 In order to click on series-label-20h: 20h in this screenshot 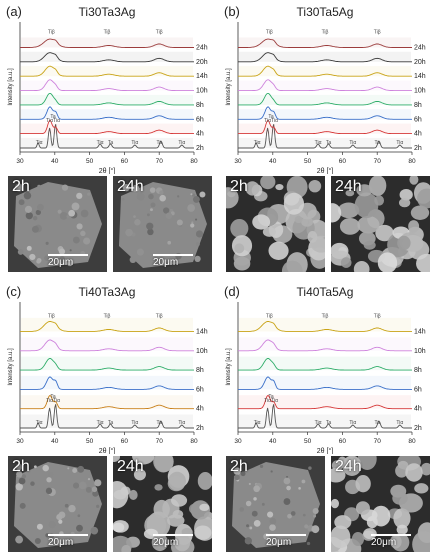, I will do `click(202, 62)`.